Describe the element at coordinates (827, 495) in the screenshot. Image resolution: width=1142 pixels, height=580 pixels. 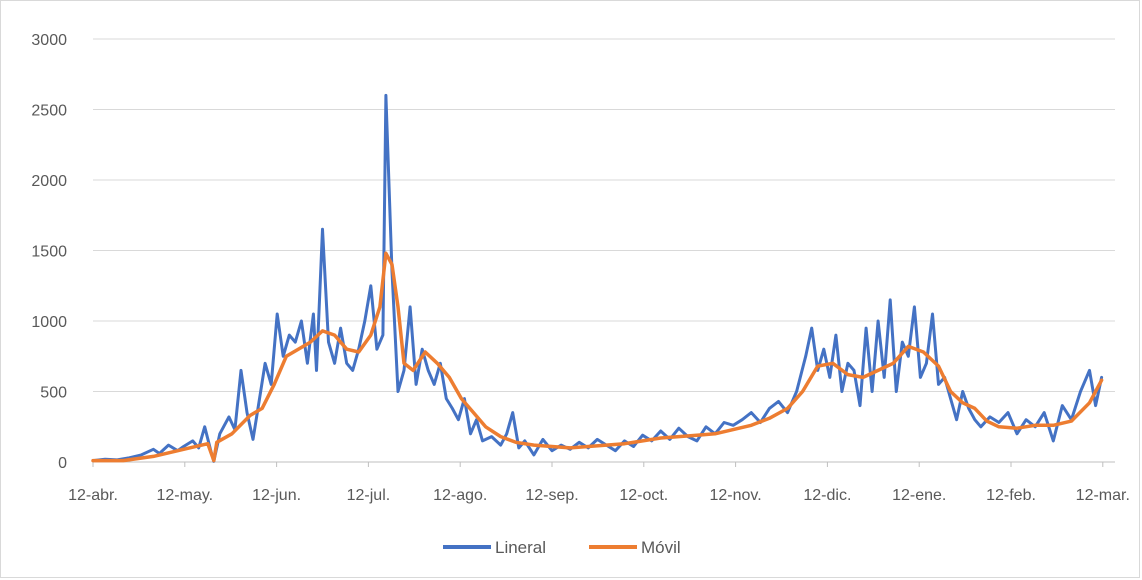
I see `x-tick-label: 12-dic.` at that location.